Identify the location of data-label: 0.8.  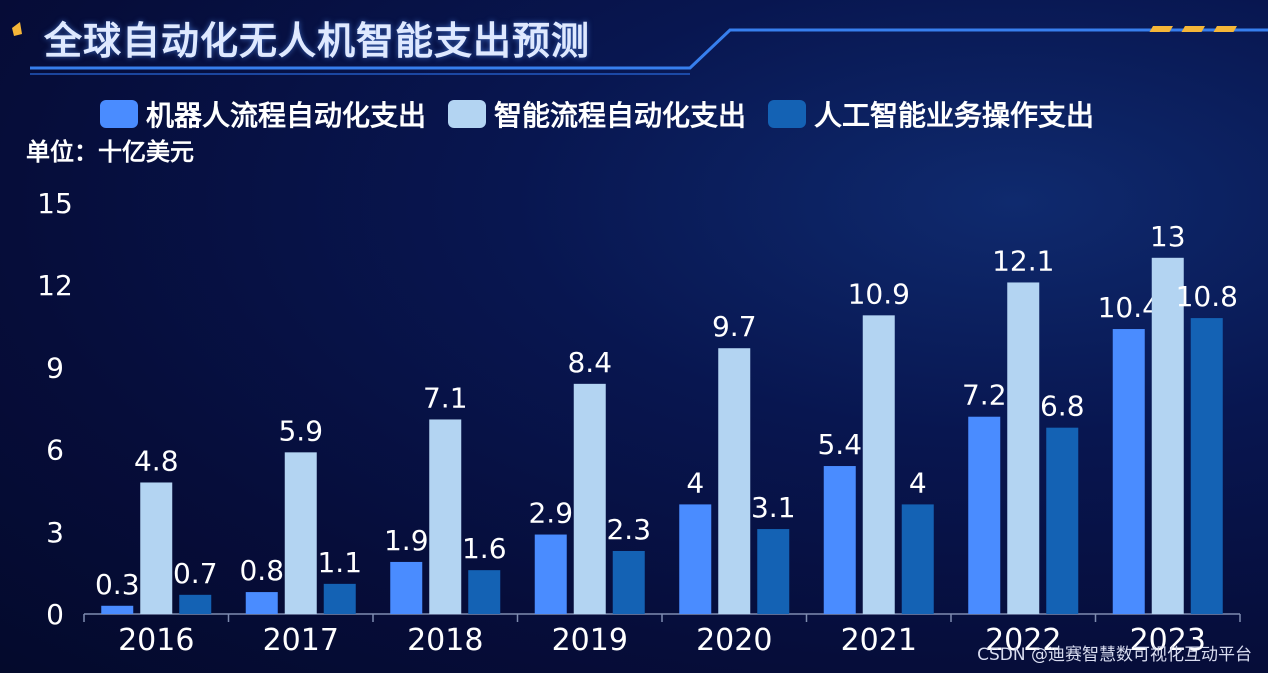
(261, 570).